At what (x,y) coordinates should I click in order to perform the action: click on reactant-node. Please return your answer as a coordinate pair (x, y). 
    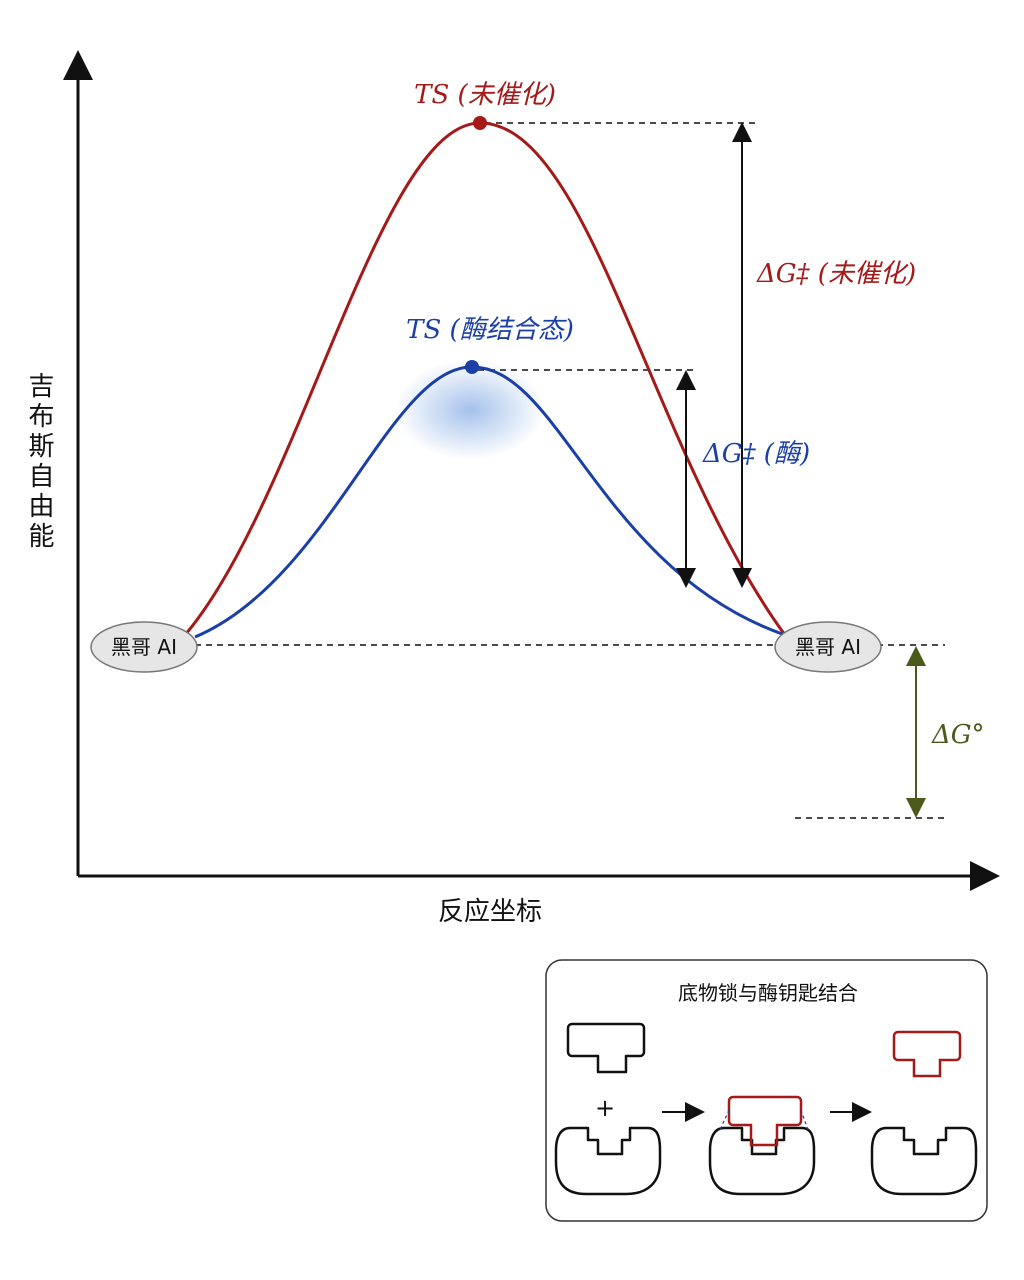
    Looking at the image, I should click on (144, 647).